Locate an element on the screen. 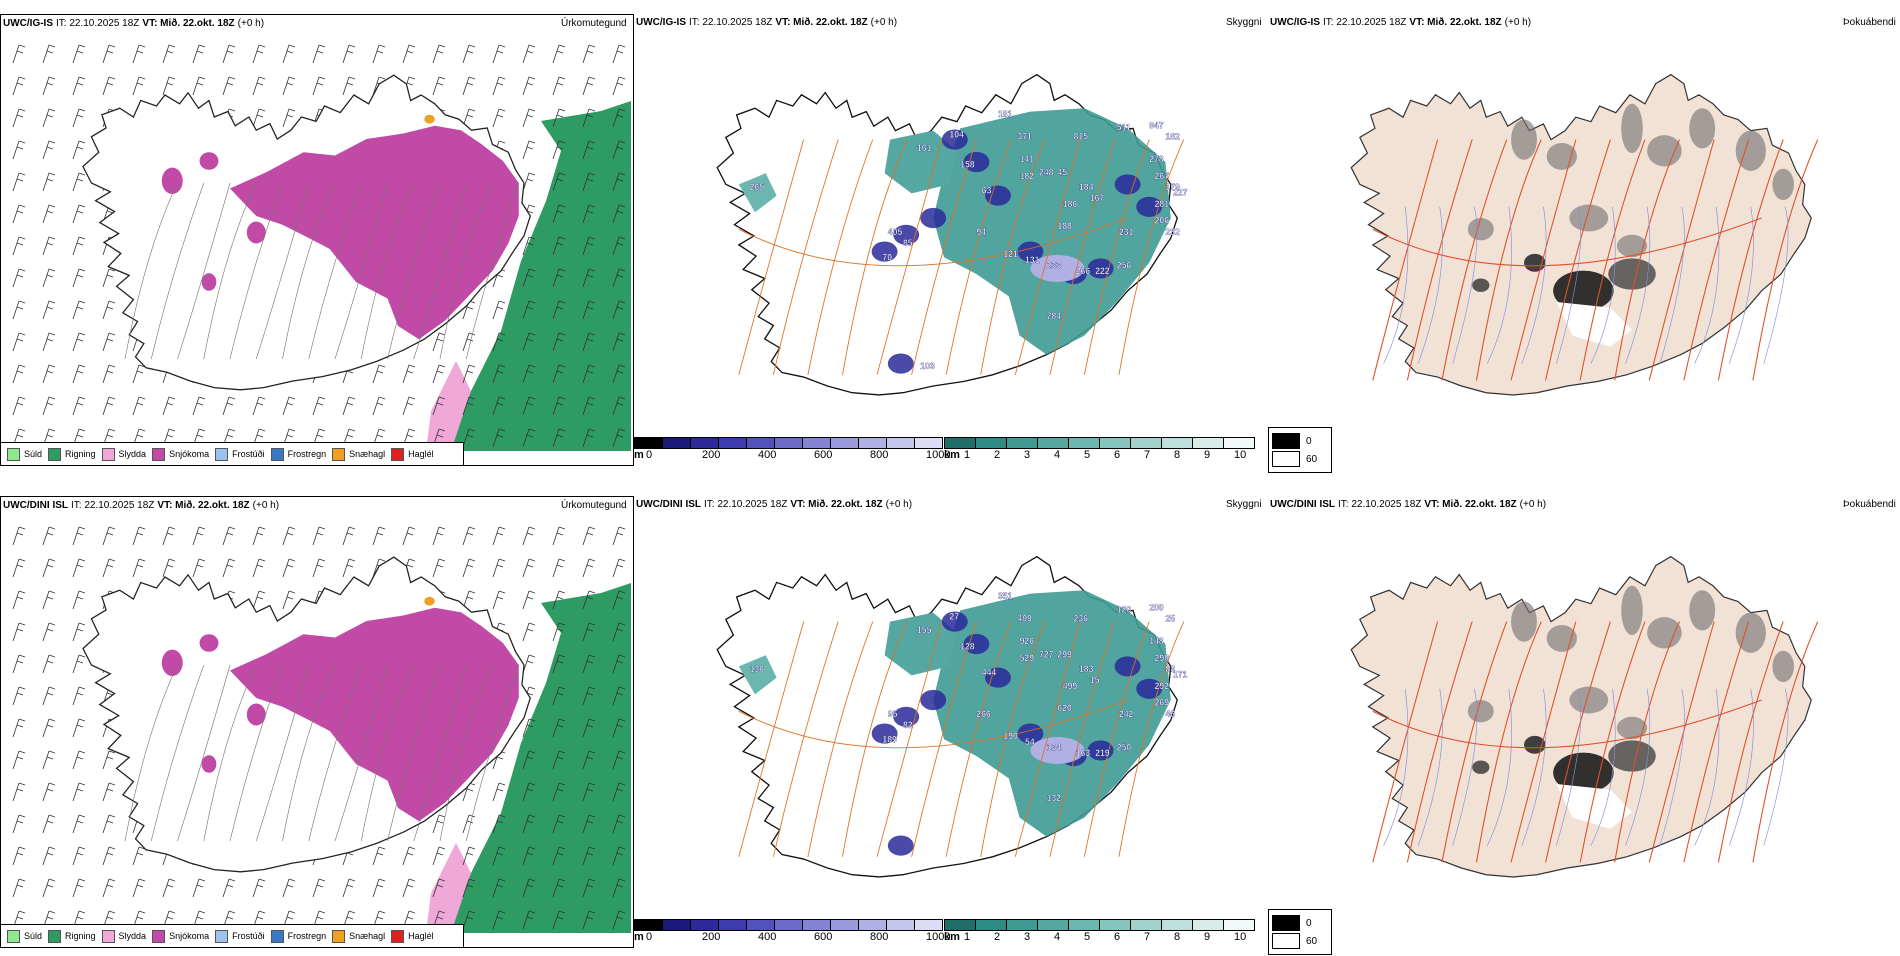 The width and height of the screenshot is (1900, 956). legend-item: Frostregn is located at coordinates (298, 454).